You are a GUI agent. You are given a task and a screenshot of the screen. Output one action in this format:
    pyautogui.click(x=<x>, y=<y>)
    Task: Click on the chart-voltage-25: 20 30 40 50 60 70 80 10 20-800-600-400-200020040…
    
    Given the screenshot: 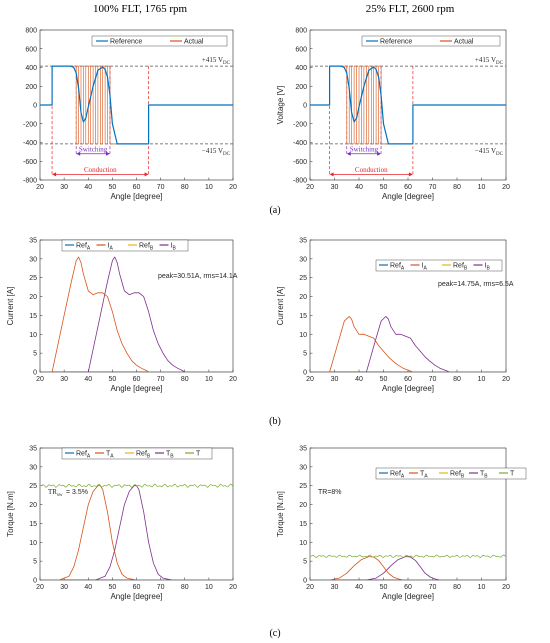 What is the action you would take?
    pyautogui.click(x=393, y=115)
    